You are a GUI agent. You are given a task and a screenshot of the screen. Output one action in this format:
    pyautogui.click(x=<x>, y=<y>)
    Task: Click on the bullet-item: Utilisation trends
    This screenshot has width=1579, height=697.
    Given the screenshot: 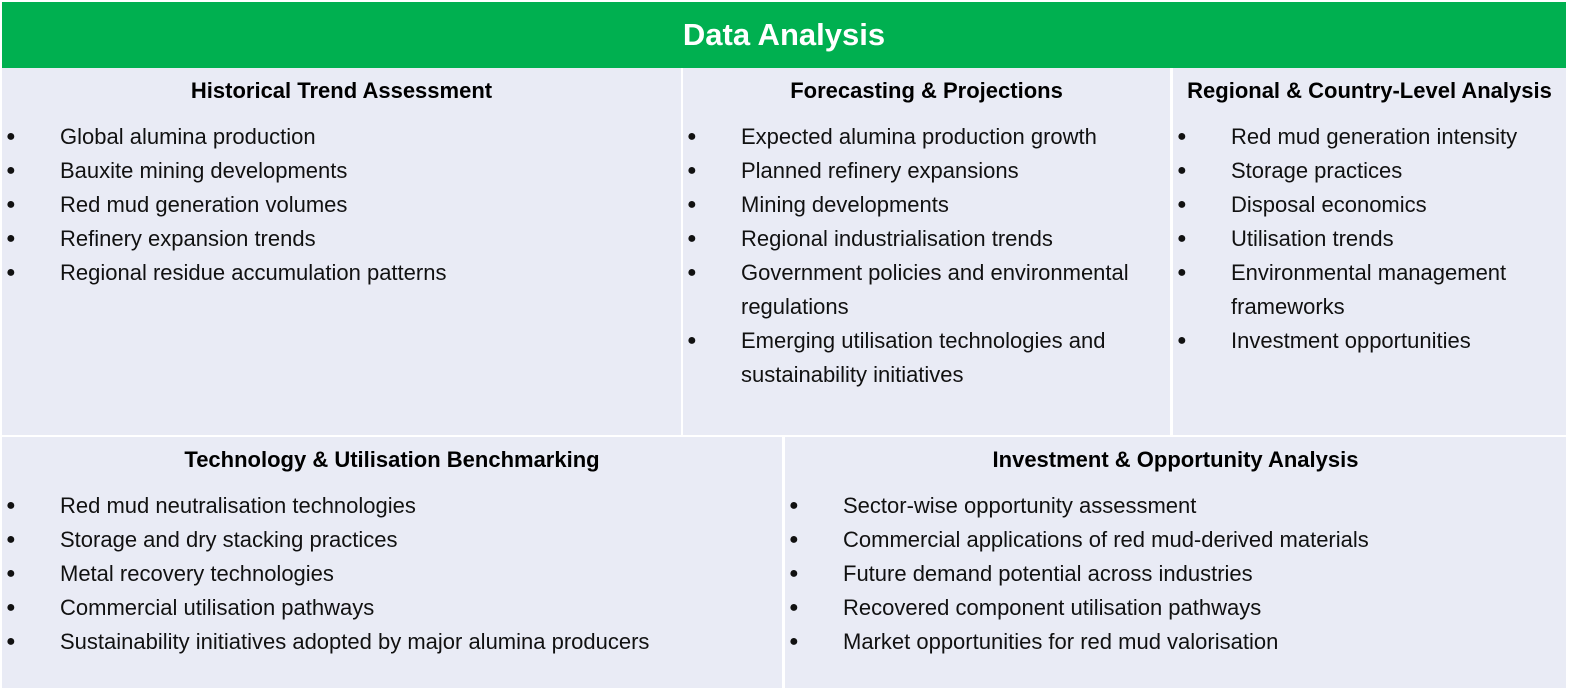 What is the action you would take?
    pyautogui.click(x=1363, y=239)
    